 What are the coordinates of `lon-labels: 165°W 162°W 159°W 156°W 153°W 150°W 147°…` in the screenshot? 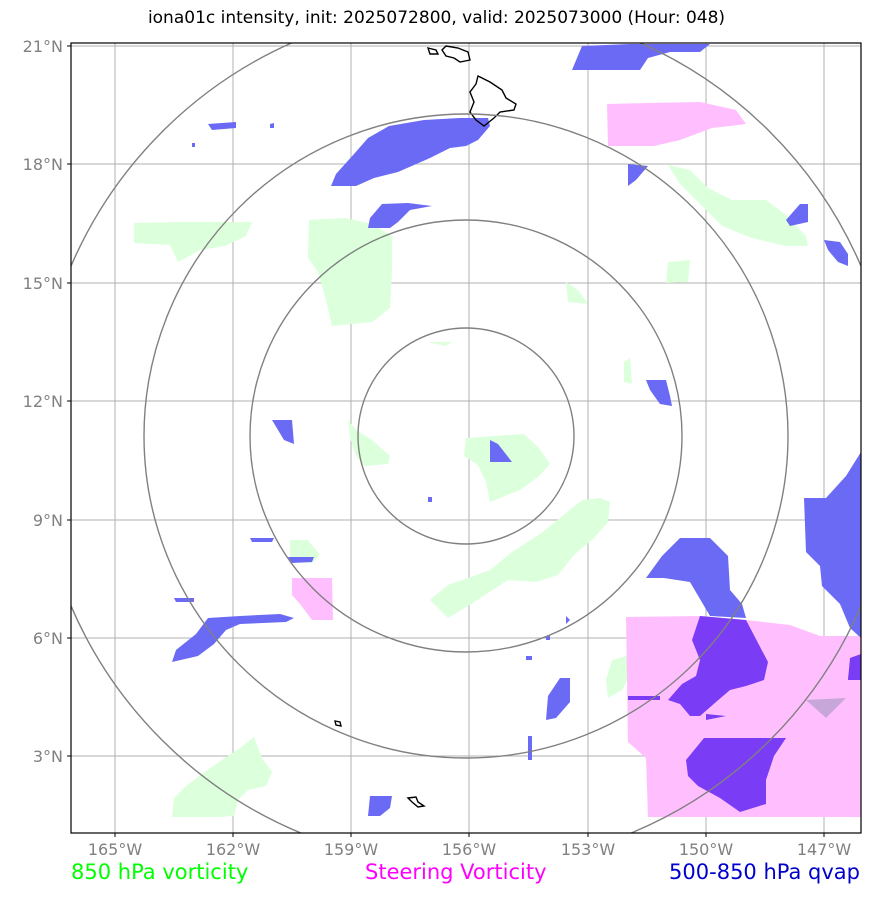 It's located at (470, 849).